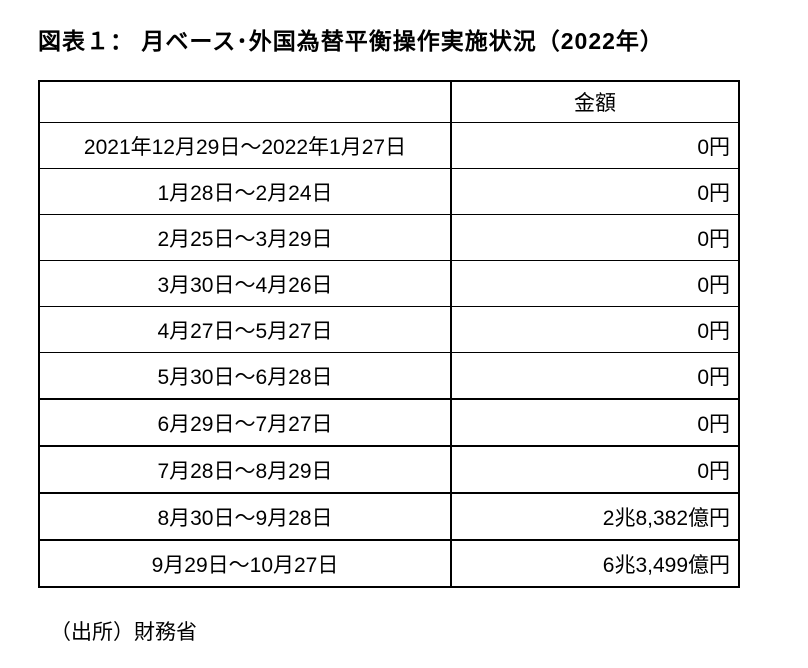 Image resolution: width=808 pixels, height=668 pixels. What do you see at coordinates (351, 41) in the screenshot?
I see `figure-title: 図表１： 月ベース･外国為替平衡操作実施状況（2022年）` at bounding box center [351, 41].